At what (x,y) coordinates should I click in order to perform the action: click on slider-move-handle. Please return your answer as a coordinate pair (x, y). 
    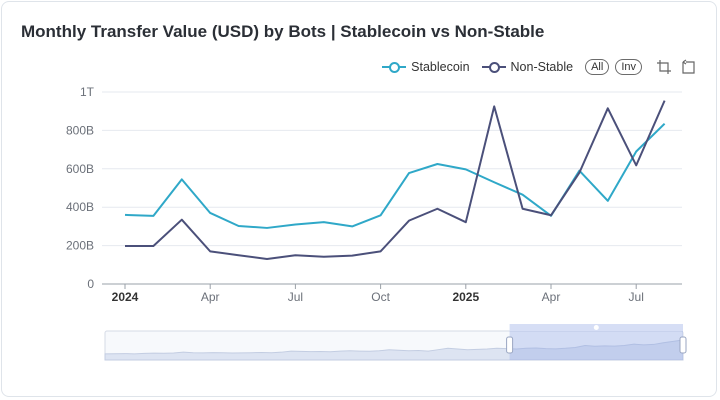
    Looking at the image, I should click on (596, 327).